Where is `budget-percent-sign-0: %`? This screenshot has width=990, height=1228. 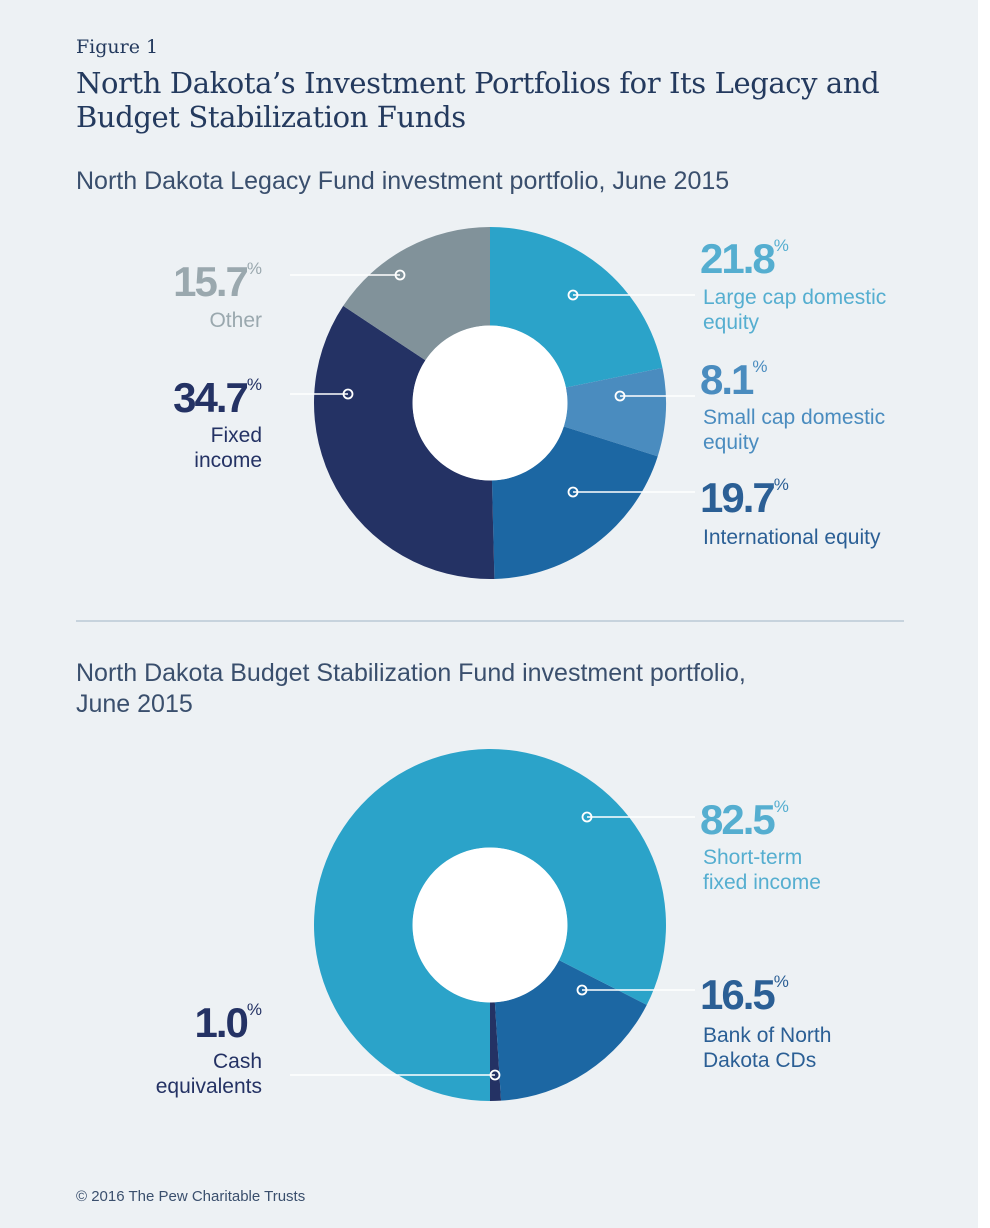 budget-percent-sign-0: % is located at coordinates (254, 1009).